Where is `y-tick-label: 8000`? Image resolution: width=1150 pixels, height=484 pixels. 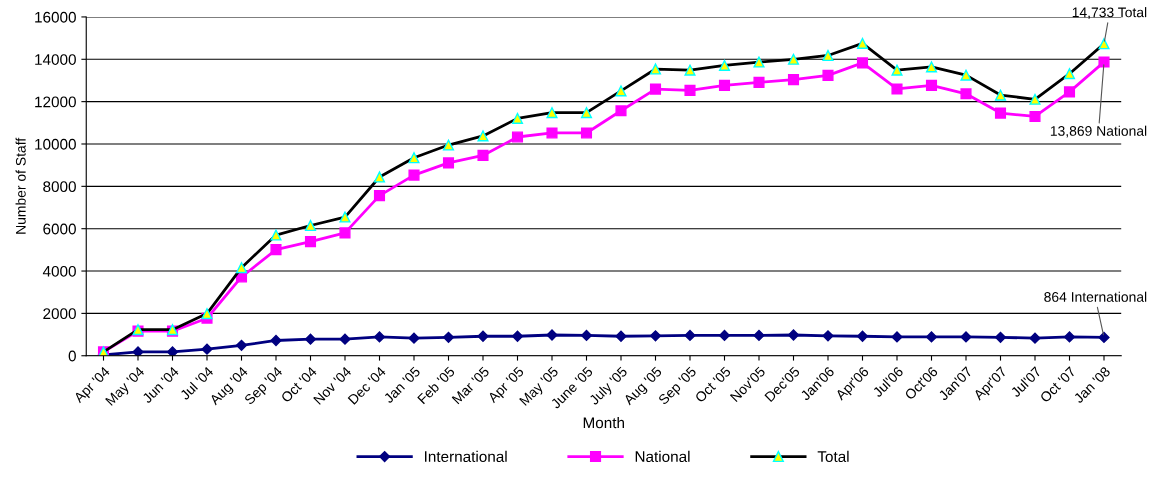
y-tick-label: 8000 is located at coordinates (59, 187).